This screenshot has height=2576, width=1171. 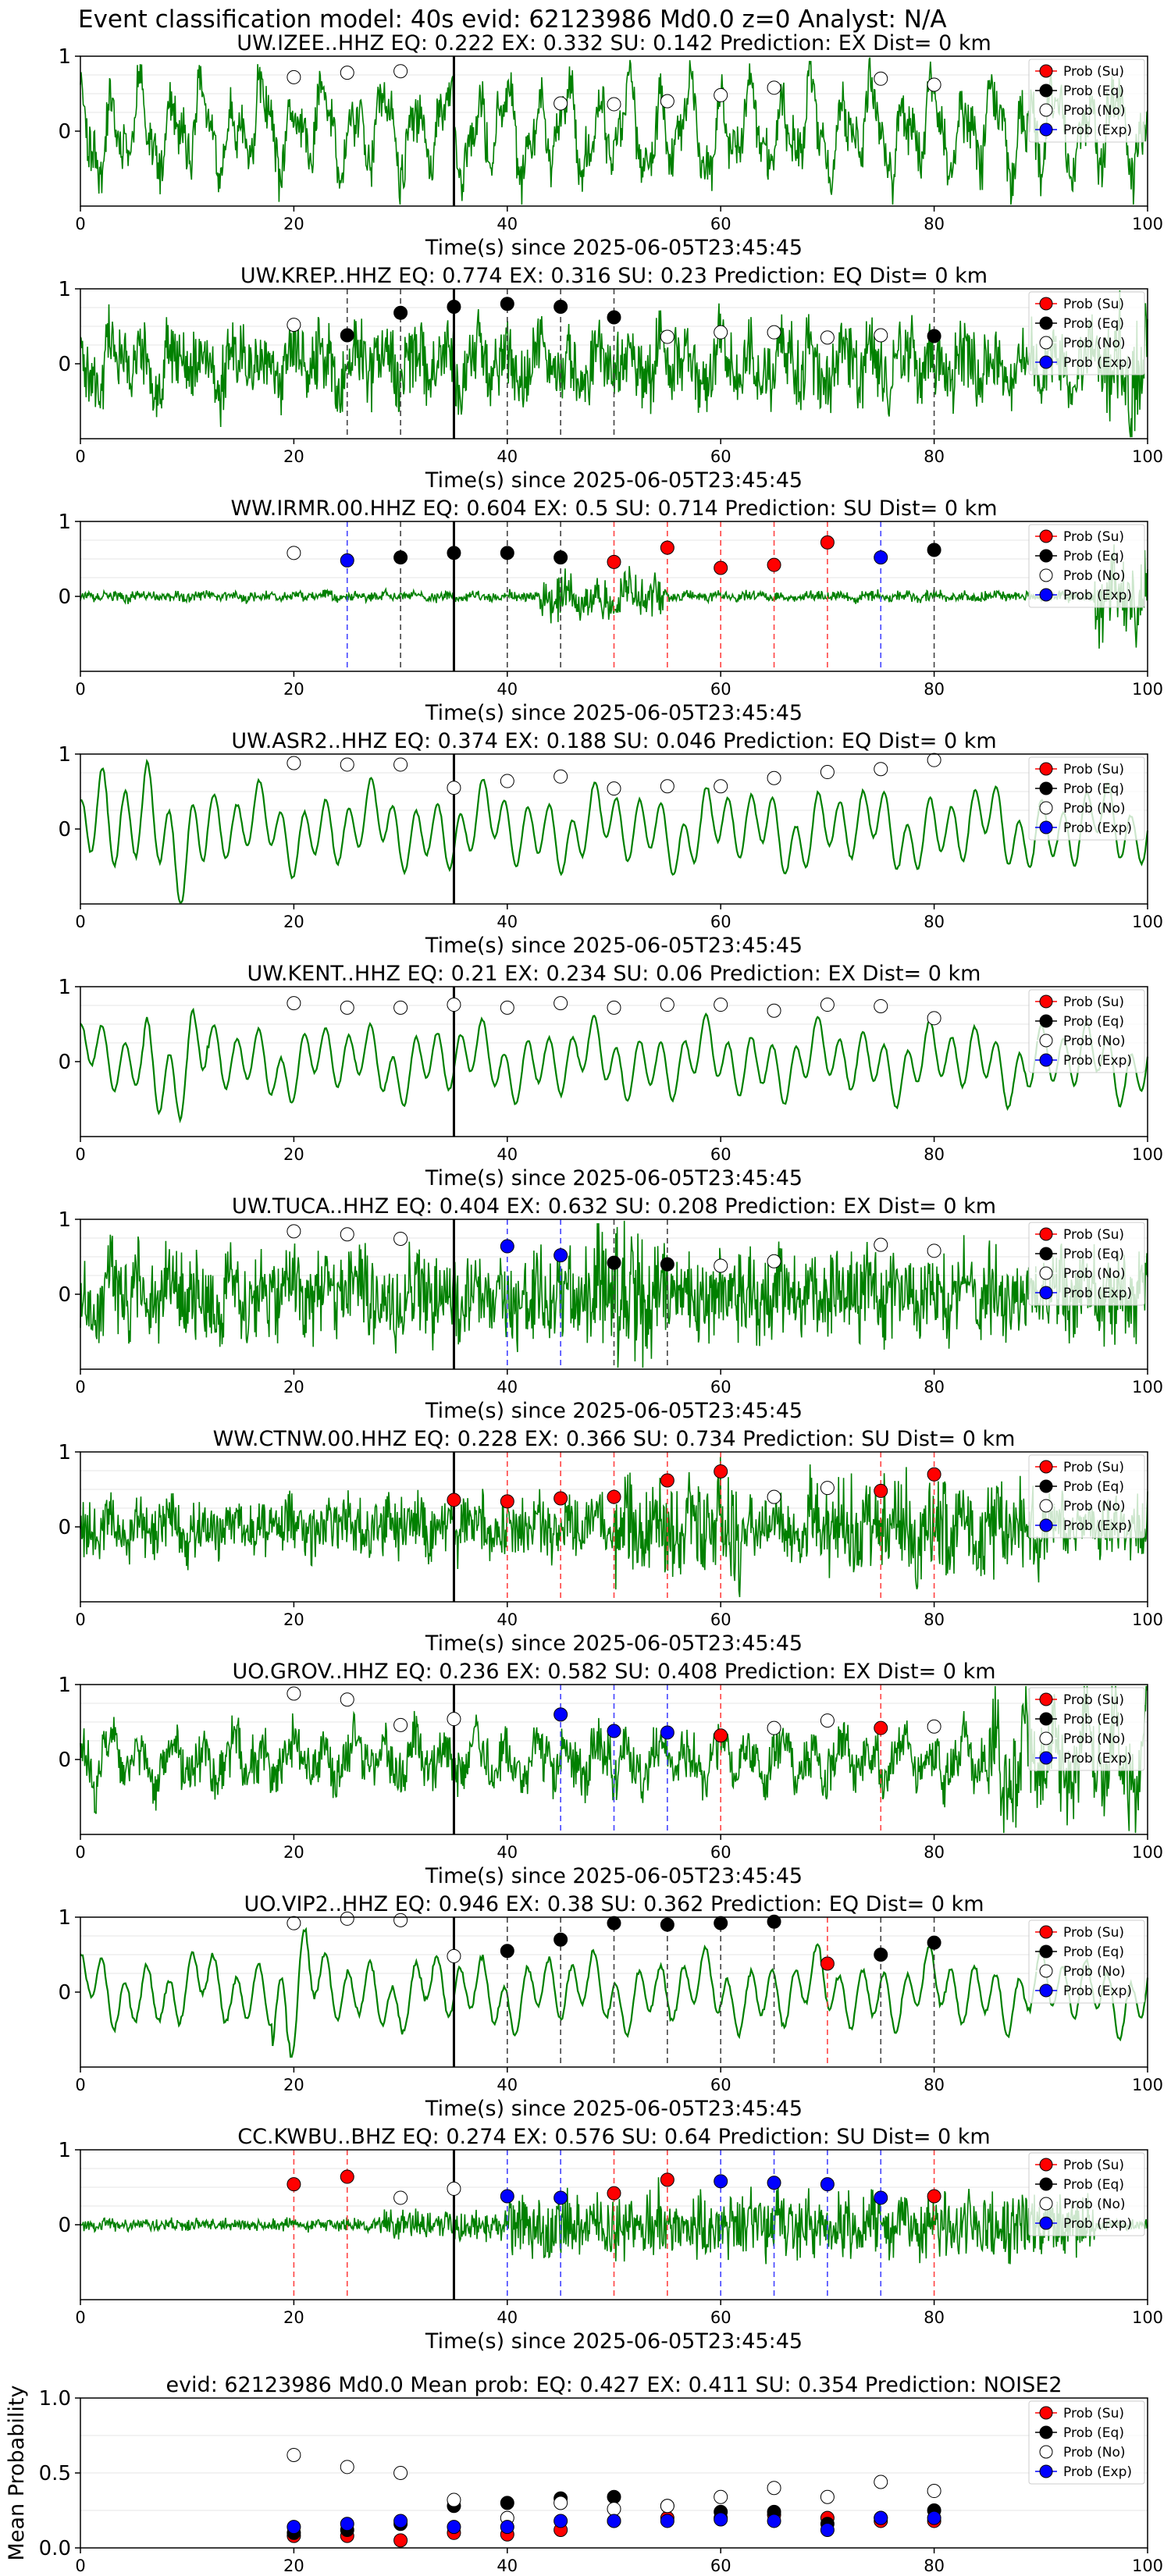 What do you see at coordinates (17, 2473) in the screenshot?
I see `y-axis-label: Mean Probability` at bounding box center [17, 2473].